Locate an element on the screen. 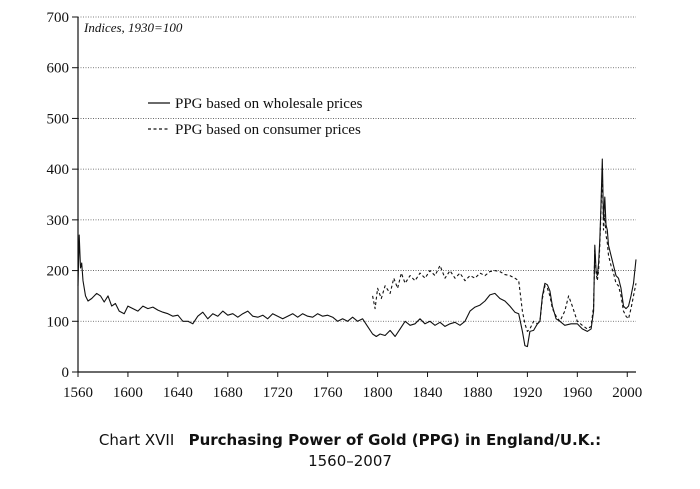 This screenshot has width=700, height=489. index-note: Indices, 1930=100 is located at coordinates (133, 27).